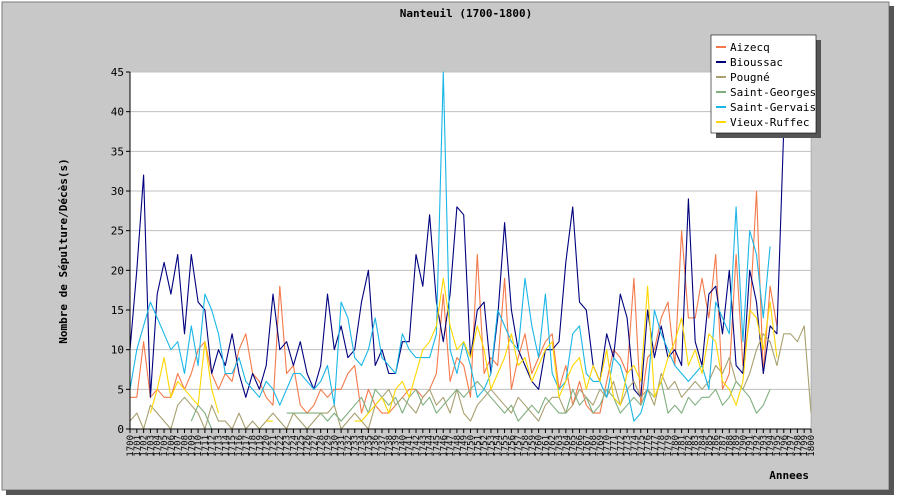 The height and width of the screenshot is (504, 900). Describe the element at coordinates (260, 446) in the screenshot. I see `x-tick-label: 1719` at that location.